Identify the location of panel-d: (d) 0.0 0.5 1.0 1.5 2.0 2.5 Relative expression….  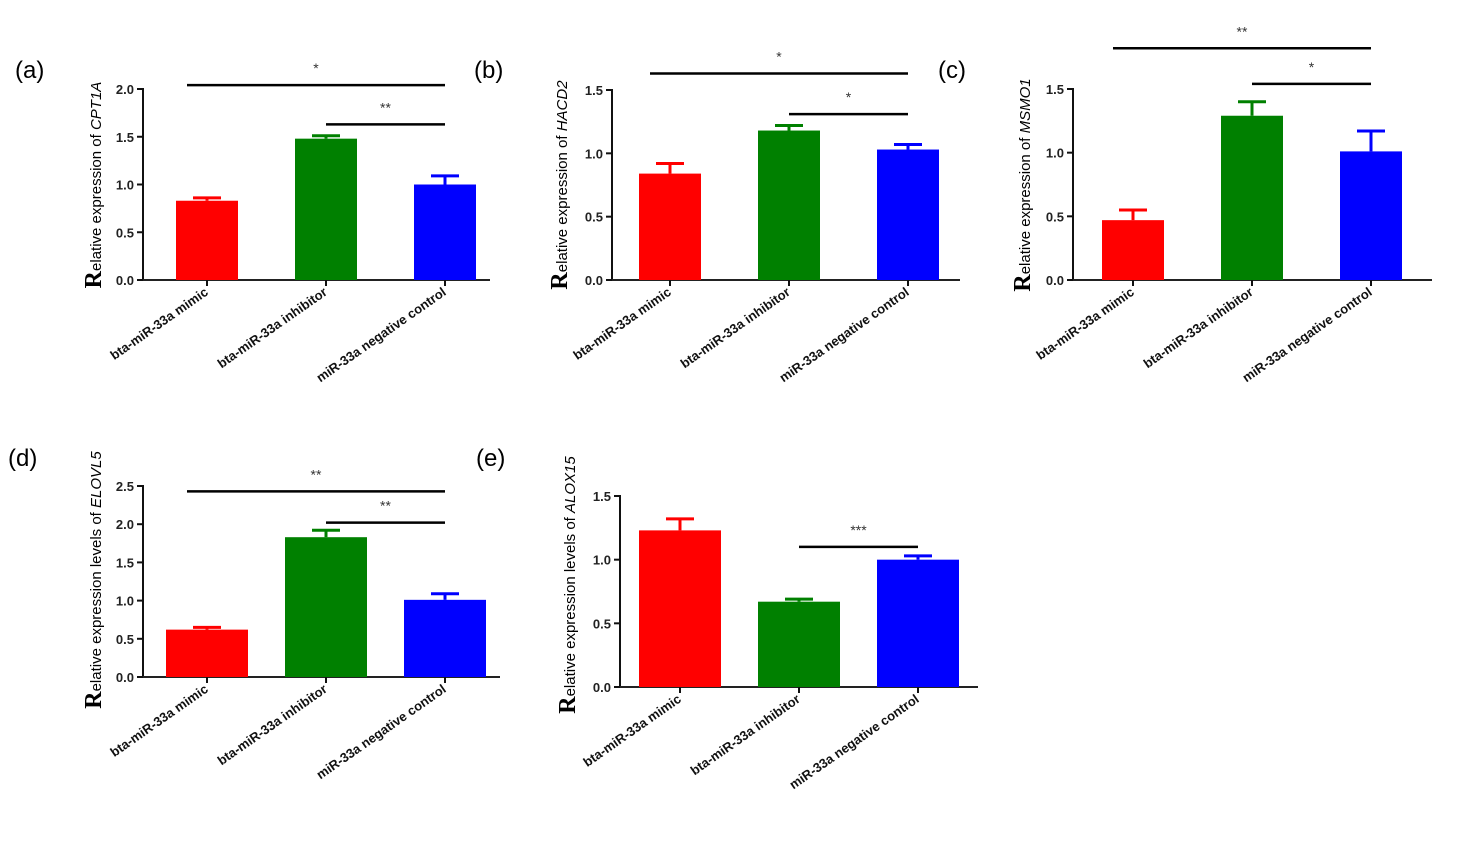
(254, 613).